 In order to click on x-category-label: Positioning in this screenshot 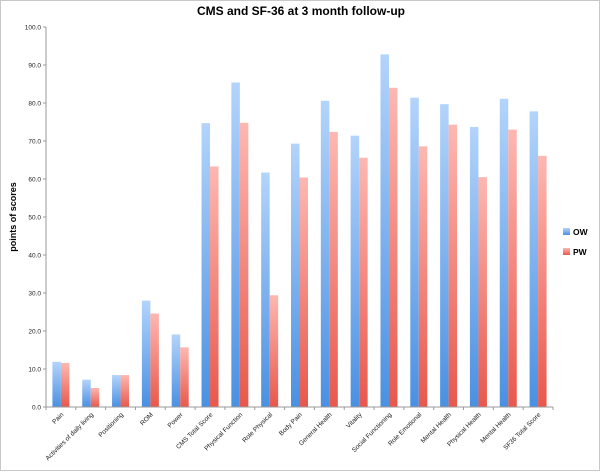, I will do `click(112, 425)`.